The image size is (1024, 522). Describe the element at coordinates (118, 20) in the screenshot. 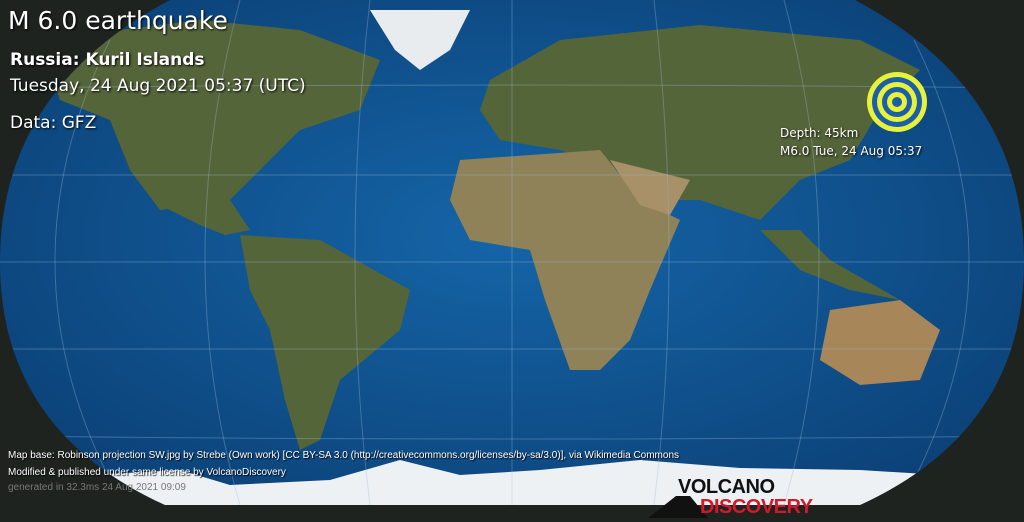

I see `page-title: M 6.0 earthquake` at that location.